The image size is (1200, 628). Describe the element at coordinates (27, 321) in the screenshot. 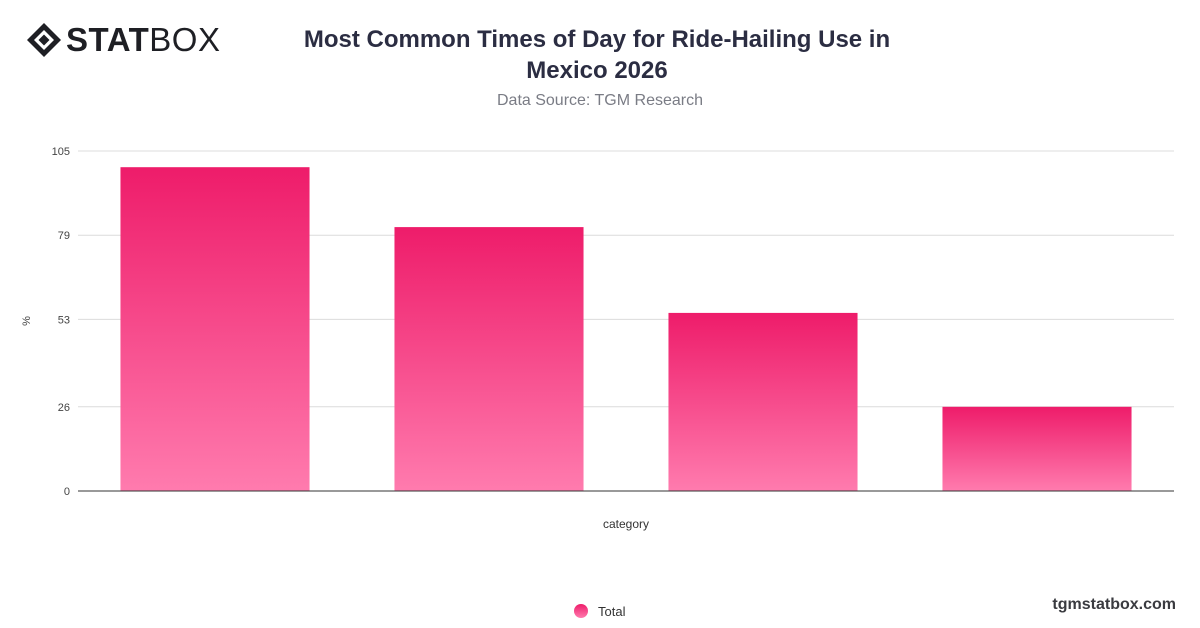

I see `y-axis-label: %` at that location.